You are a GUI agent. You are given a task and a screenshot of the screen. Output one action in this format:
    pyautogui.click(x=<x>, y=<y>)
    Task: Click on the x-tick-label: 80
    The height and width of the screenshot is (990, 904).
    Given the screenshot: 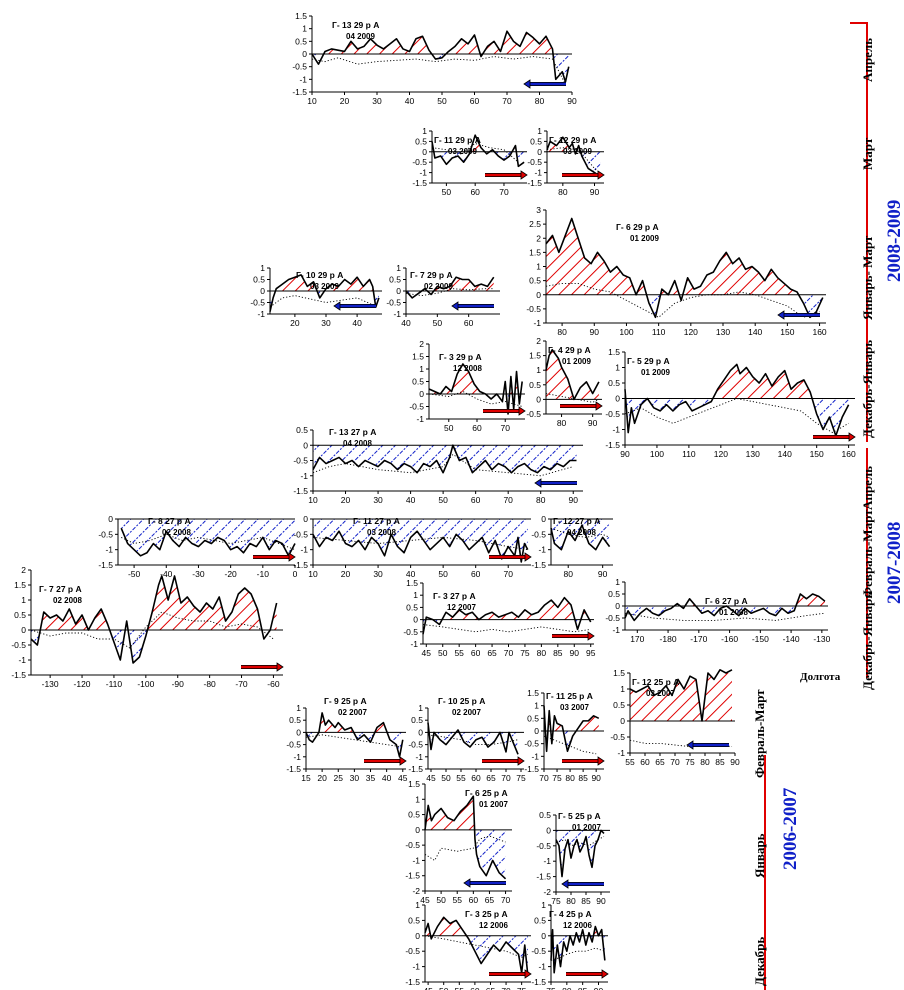 What is the action you would take?
    pyautogui.click(x=542, y=653)
    